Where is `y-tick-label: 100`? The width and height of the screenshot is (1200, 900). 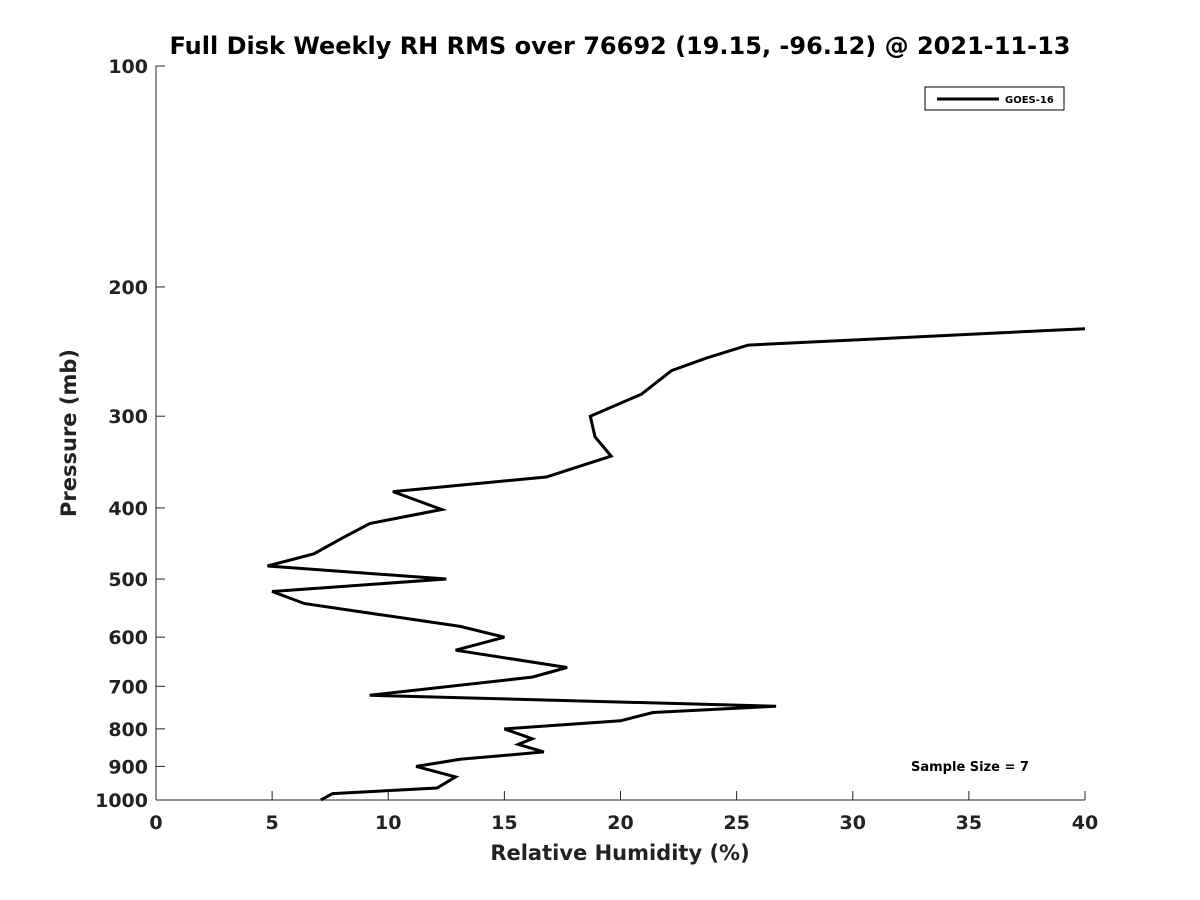 y-tick-label: 100 is located at coordinates (128, 67).